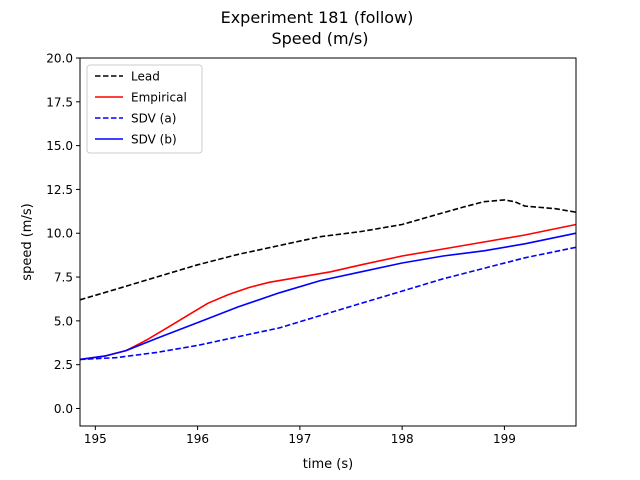  I want to click on y-tick-label: 20.0, so click(59, 59).